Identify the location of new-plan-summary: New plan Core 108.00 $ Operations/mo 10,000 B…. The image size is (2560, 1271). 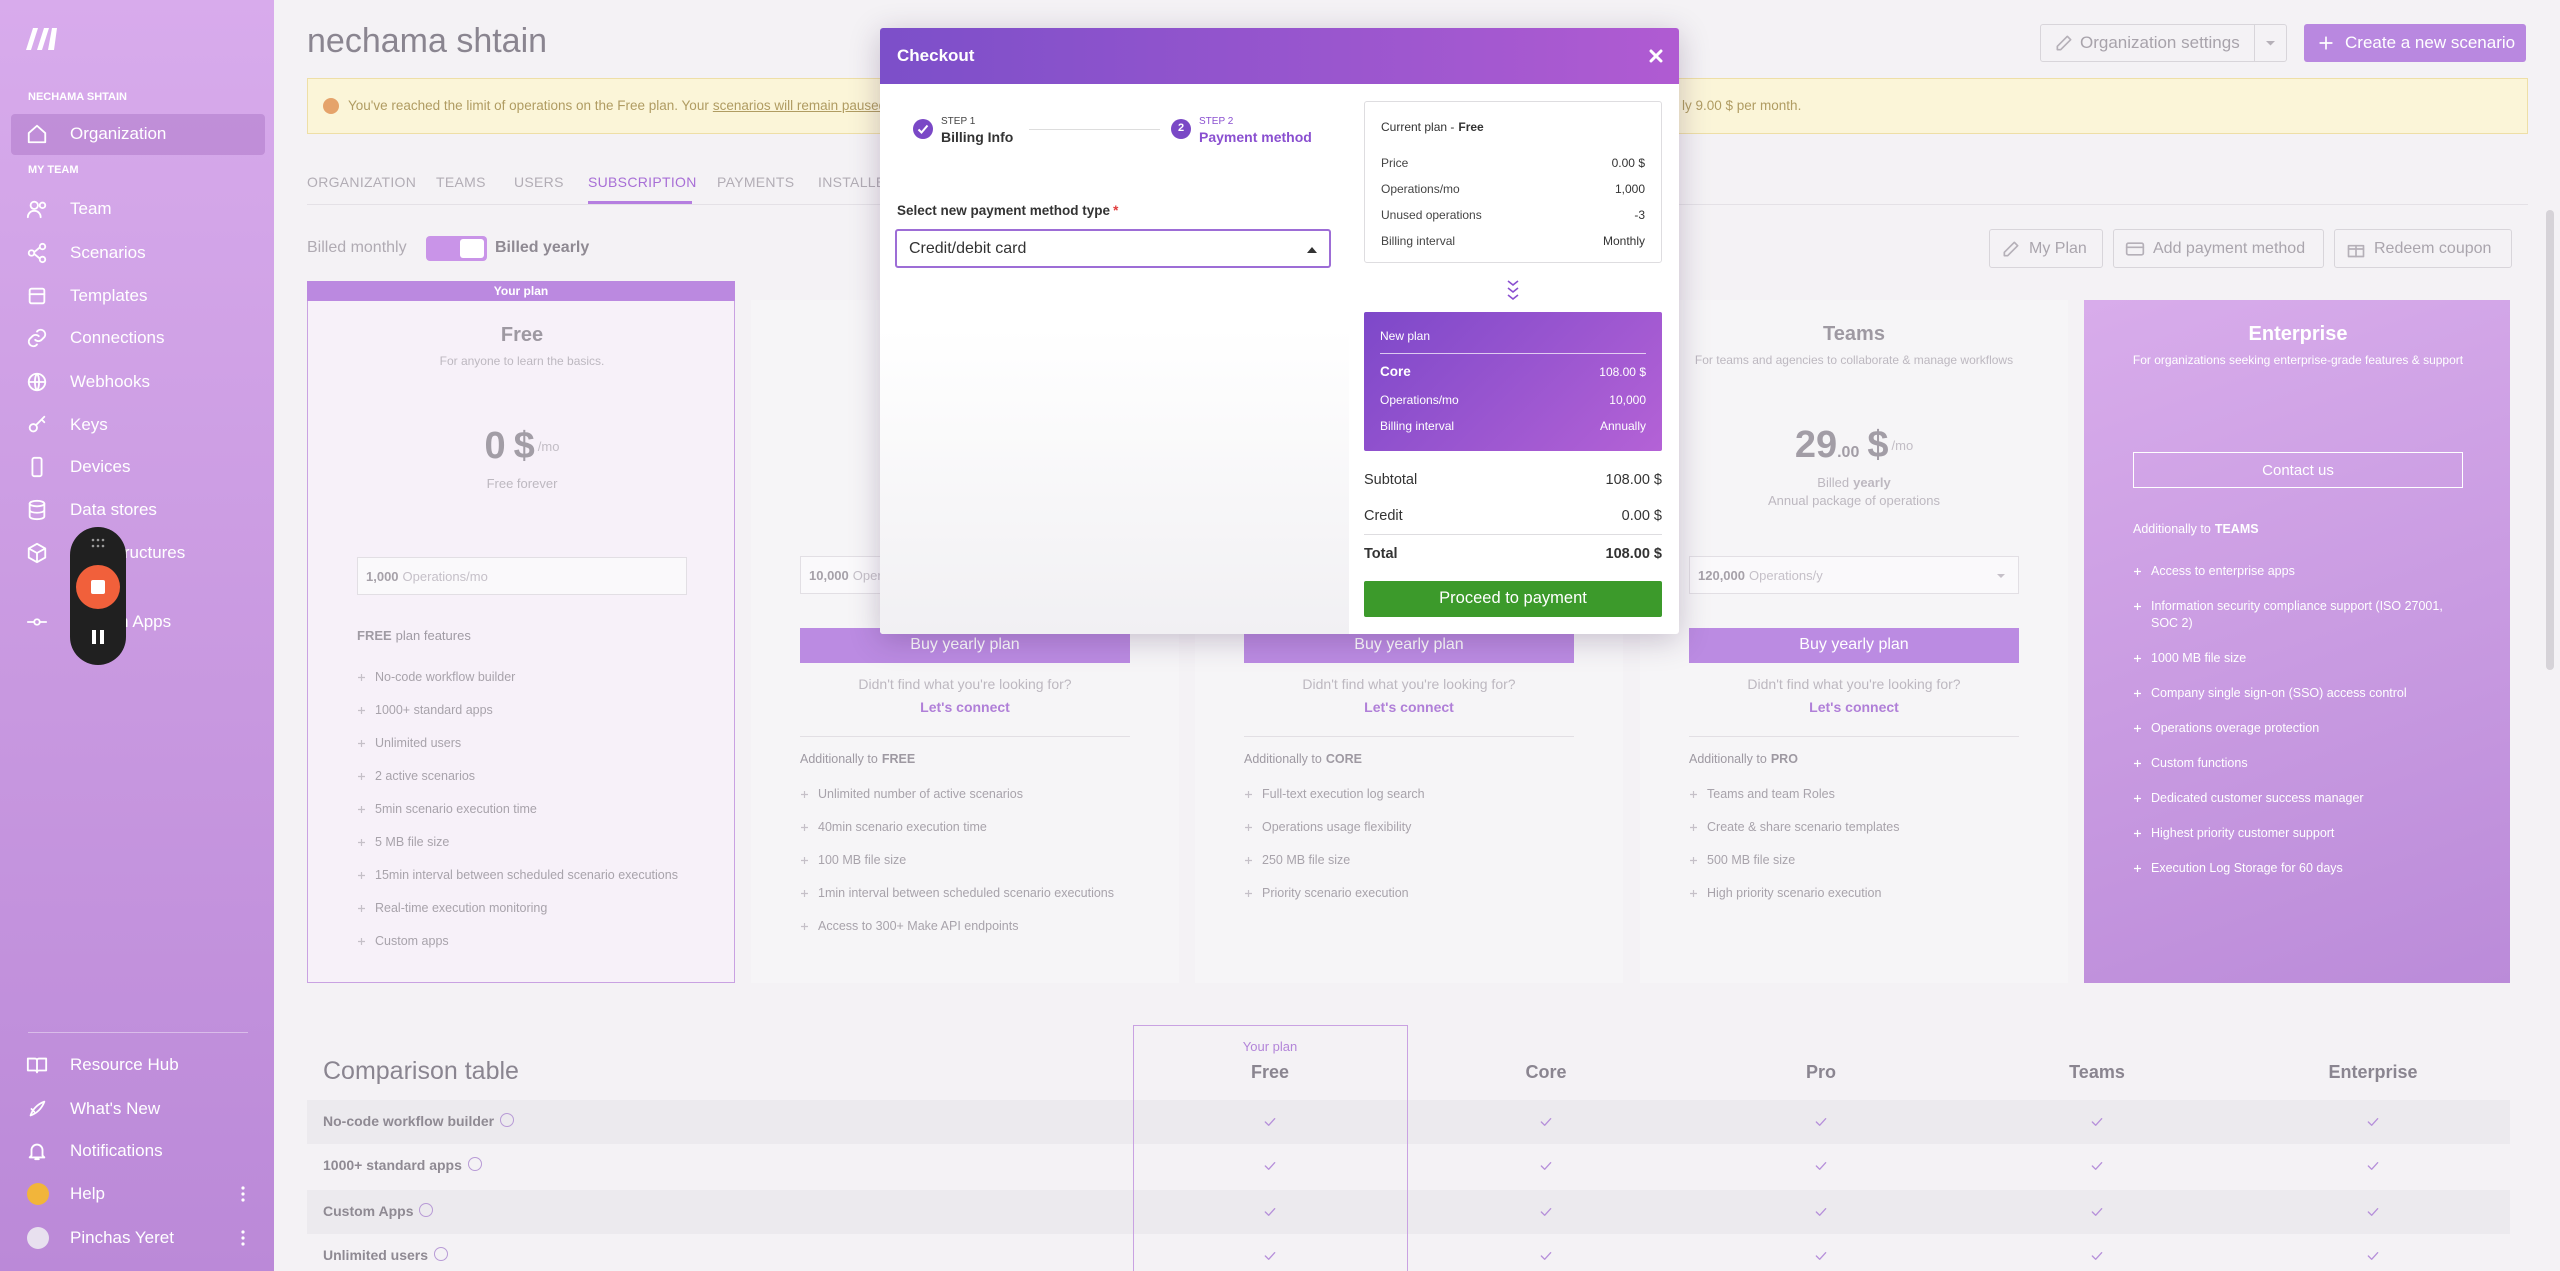
(1513, 381).